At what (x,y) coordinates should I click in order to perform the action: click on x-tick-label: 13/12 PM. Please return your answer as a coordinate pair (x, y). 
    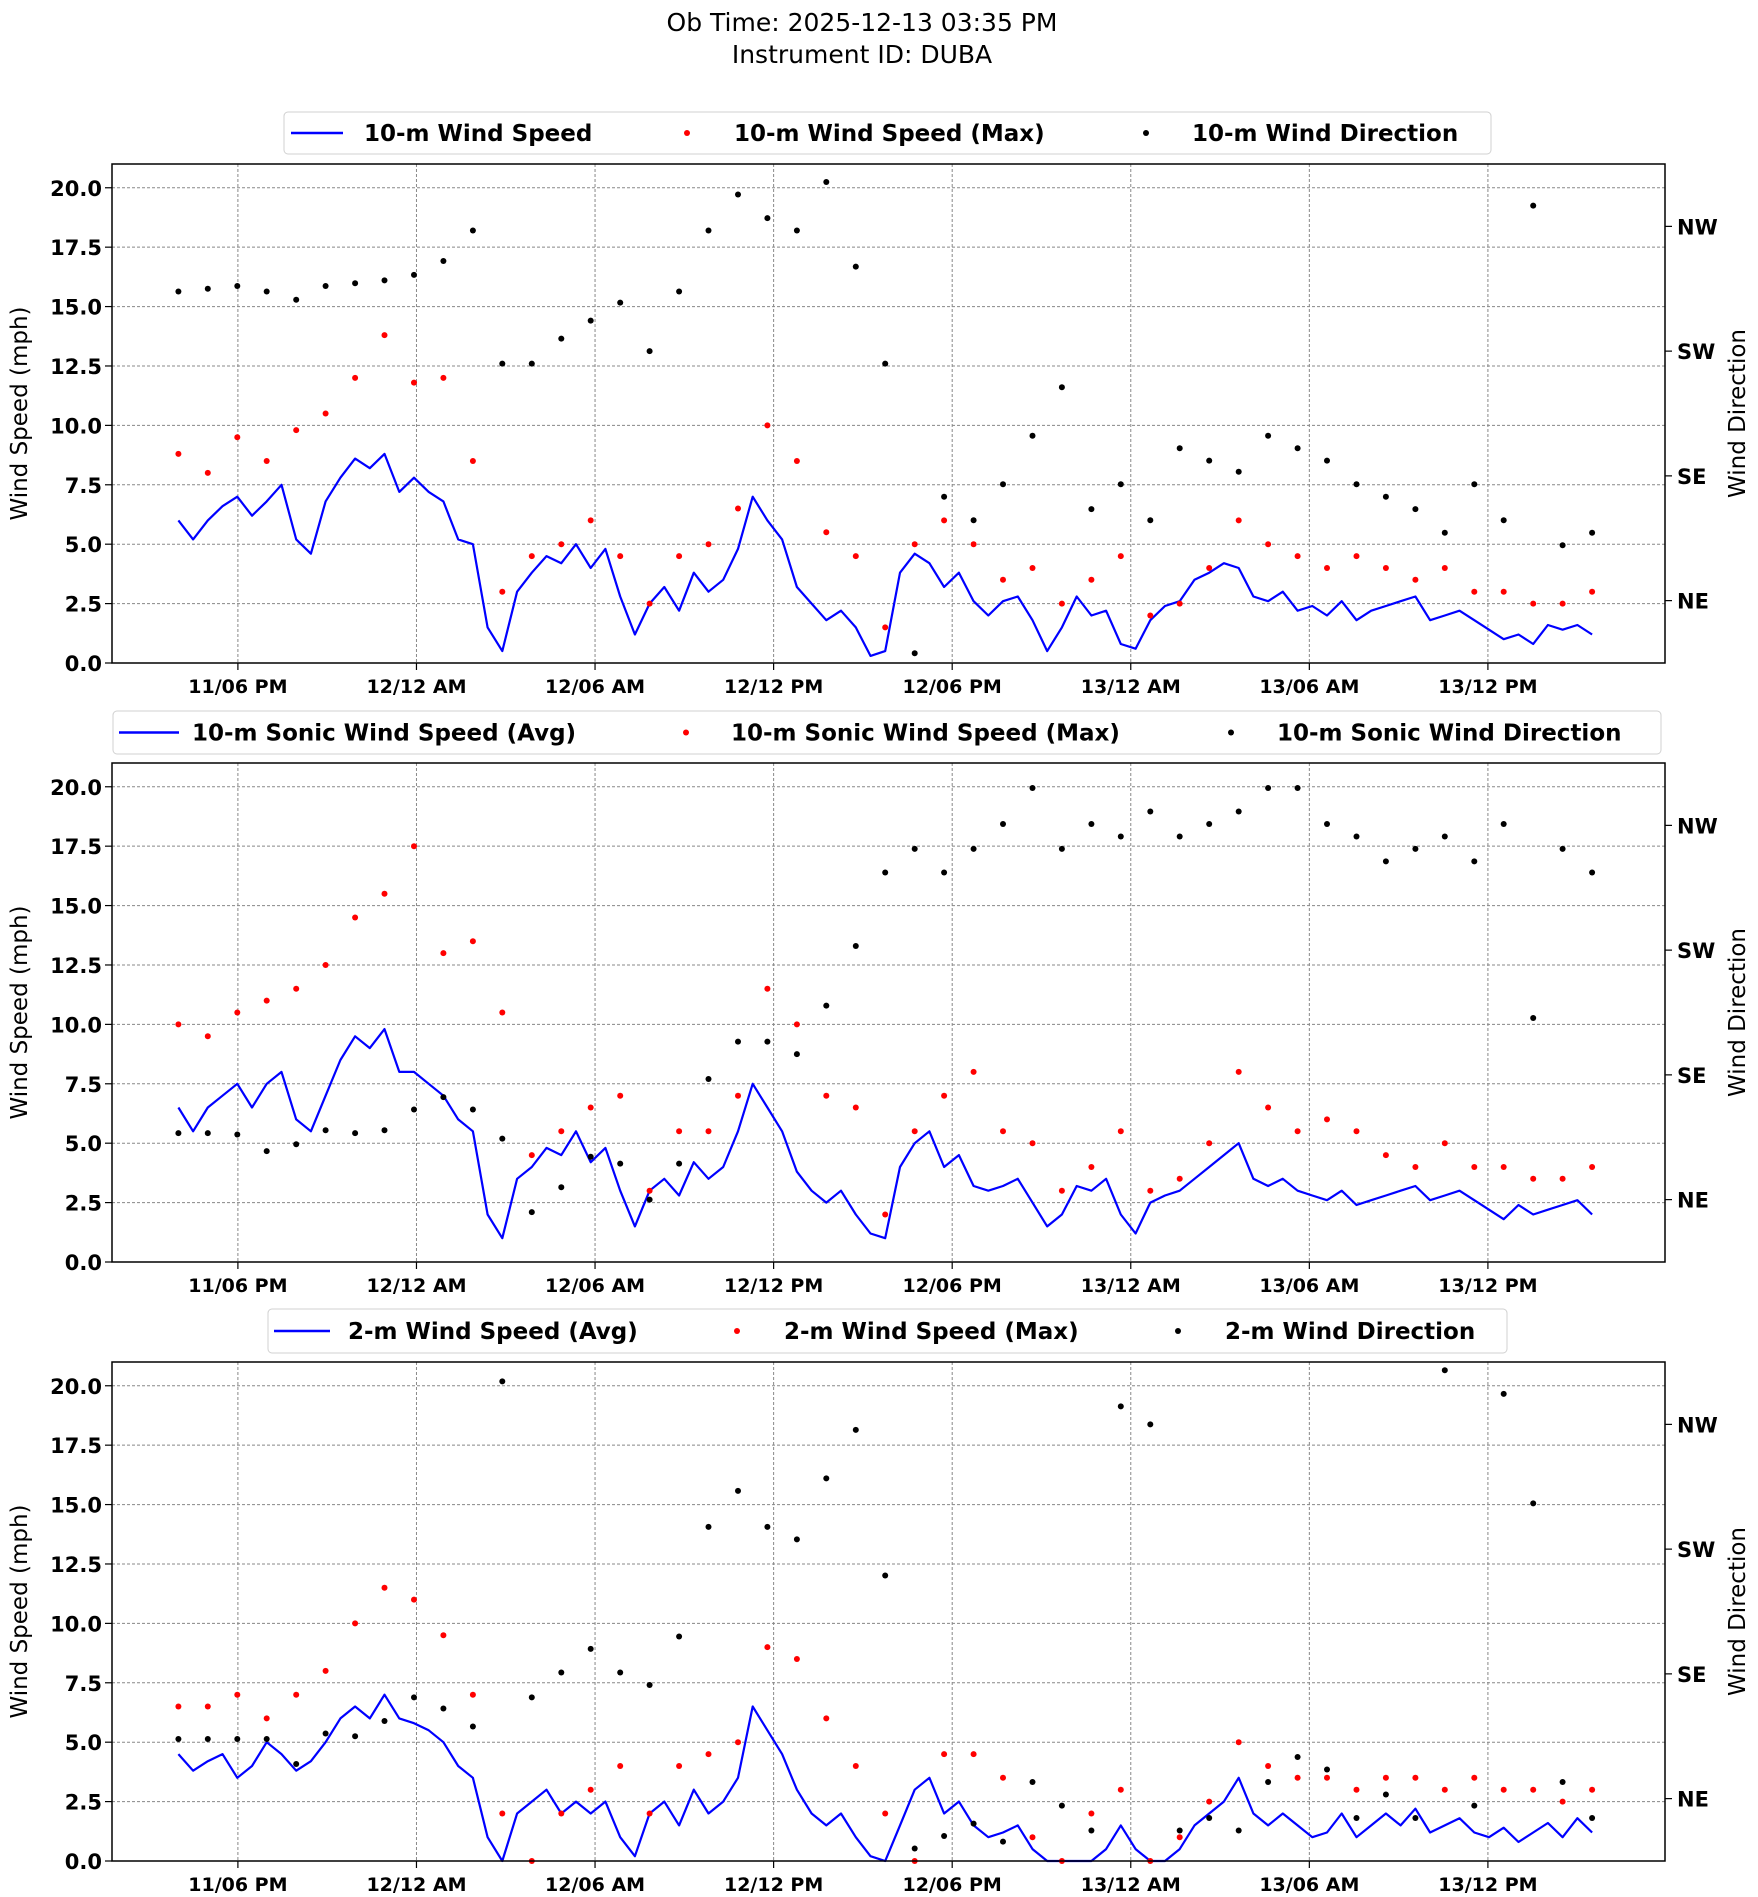
    Looking at the image, I should click on (1487, 1286).